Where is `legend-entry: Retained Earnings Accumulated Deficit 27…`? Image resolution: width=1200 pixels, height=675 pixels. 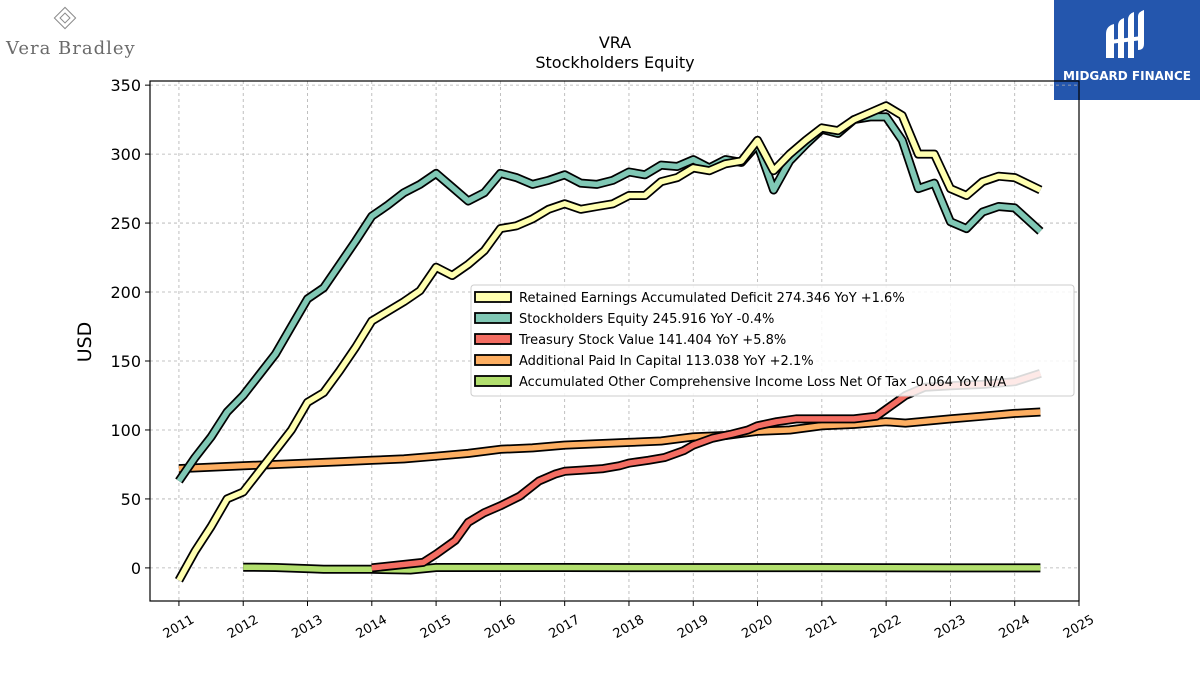 legend-entry: Retained Earnings Accumulated Deficit 27… is located at coordinates (712, 298).